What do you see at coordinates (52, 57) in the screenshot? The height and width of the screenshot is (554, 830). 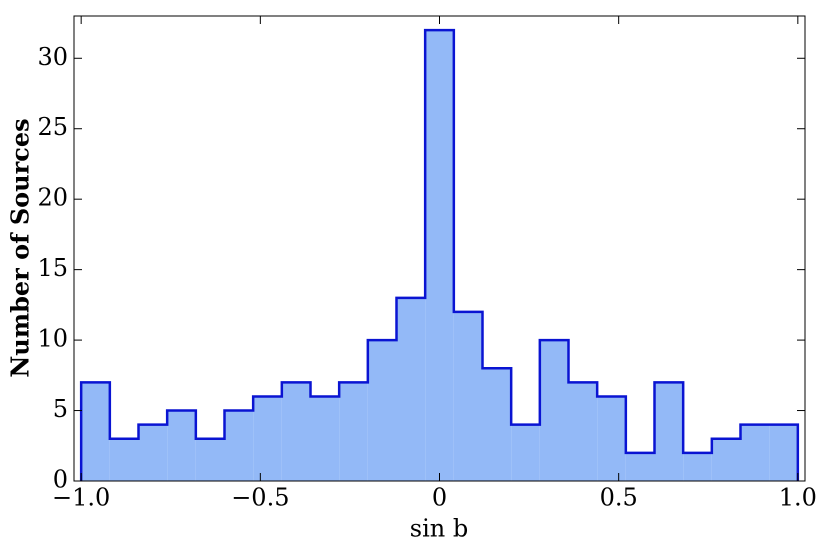 I see `y-tick-label: 30` at bounding box center [52, 57].